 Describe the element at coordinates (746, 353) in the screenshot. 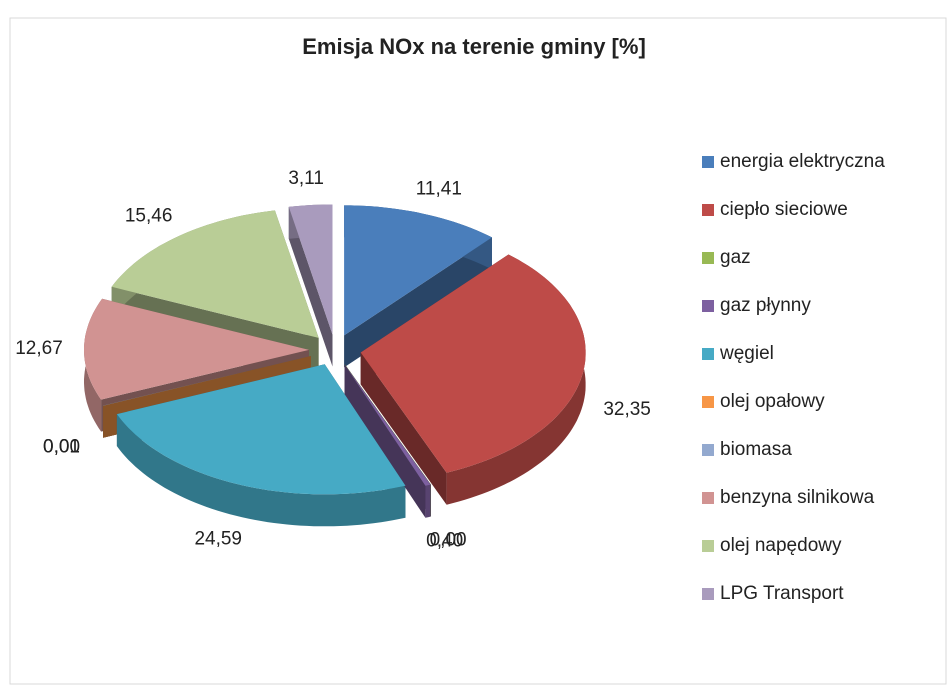

I see `legend-label: węgiel` at that location.